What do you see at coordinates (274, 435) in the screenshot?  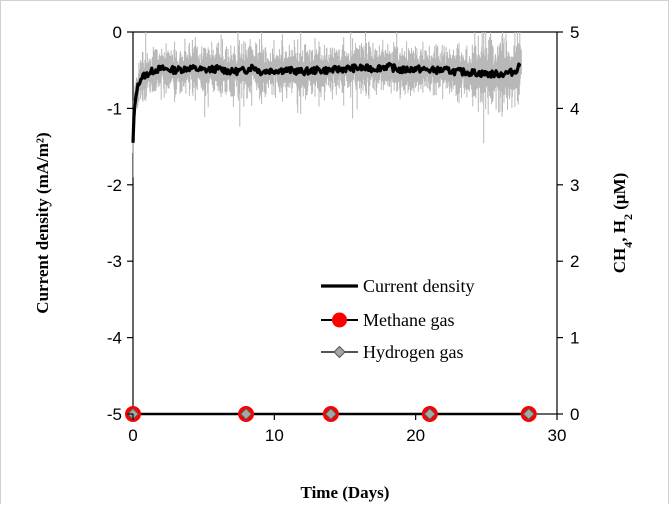 I see `x-tick-label: 10` at bounding box center [274, 435].